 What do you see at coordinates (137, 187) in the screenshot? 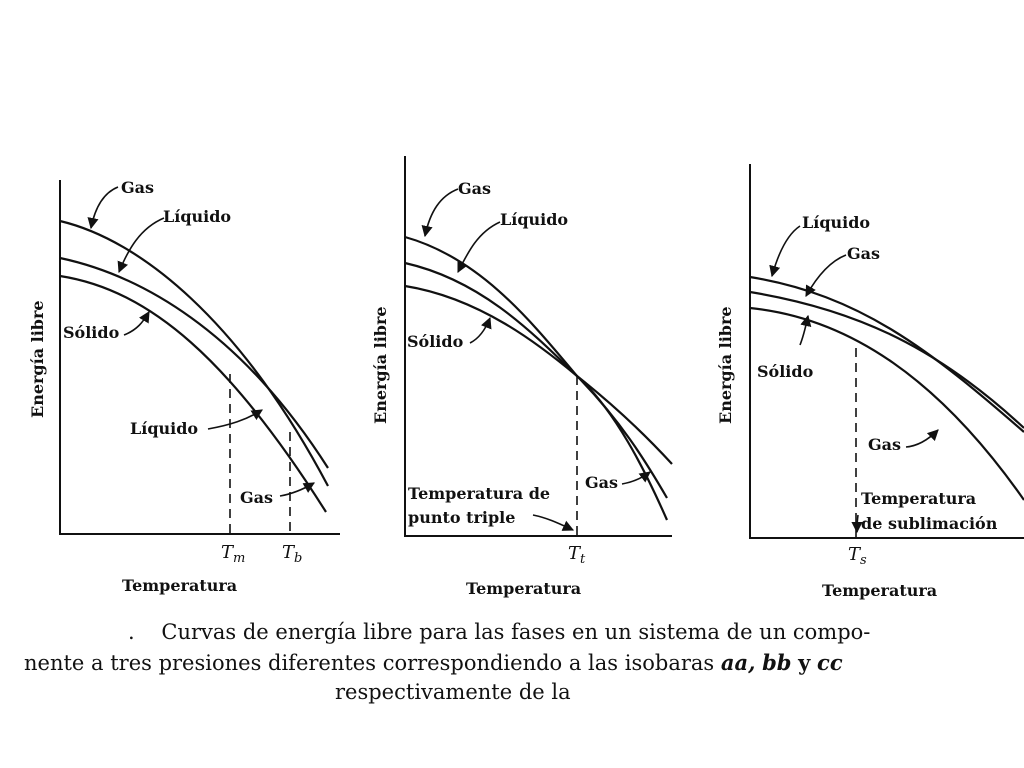
I see `panel-1-gas-label: Gas` at bounding box center [137, 187].